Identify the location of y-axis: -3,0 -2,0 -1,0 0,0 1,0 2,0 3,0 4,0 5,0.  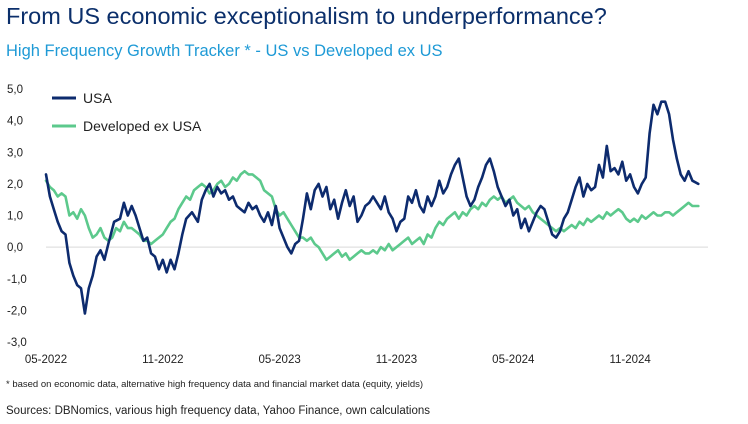
(17, 216).